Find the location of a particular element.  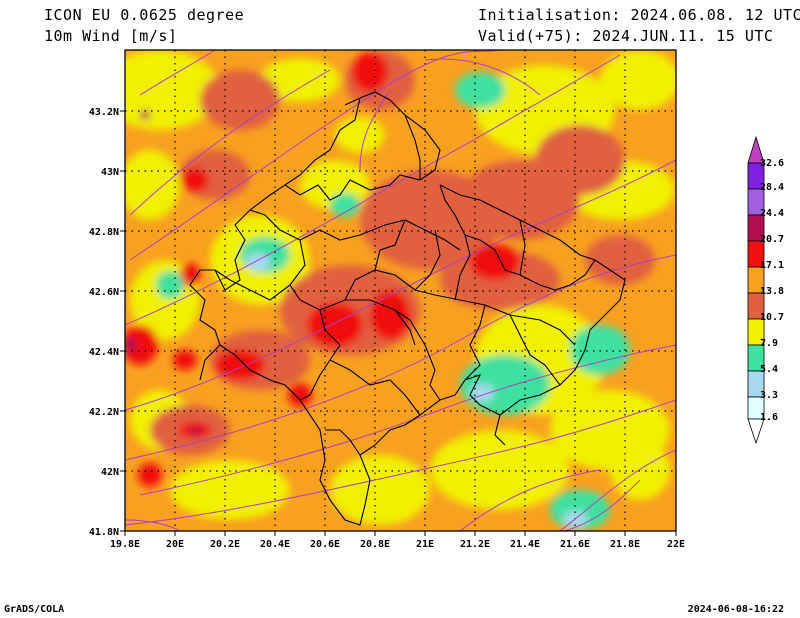

legend-arrow-bottom is located at coordinates (756, 431).